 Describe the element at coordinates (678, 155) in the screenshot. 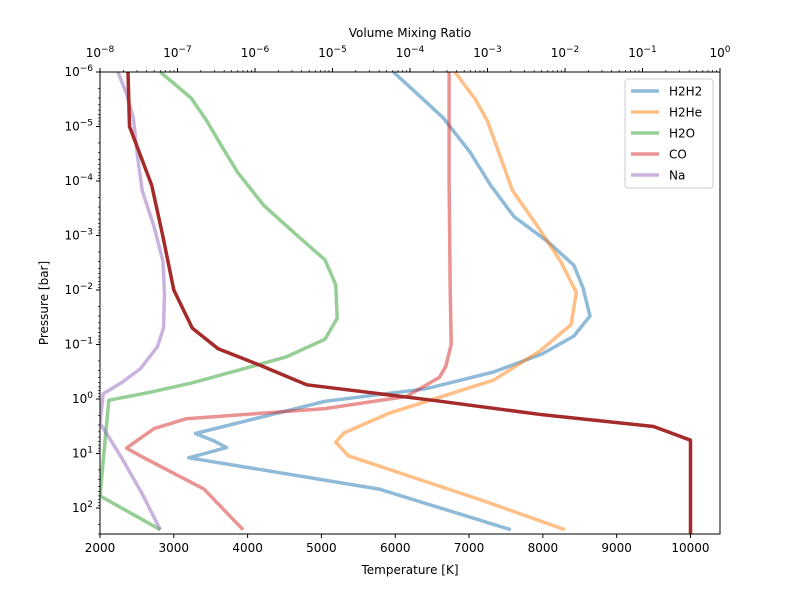

I see `legend-label: CO` at that location.